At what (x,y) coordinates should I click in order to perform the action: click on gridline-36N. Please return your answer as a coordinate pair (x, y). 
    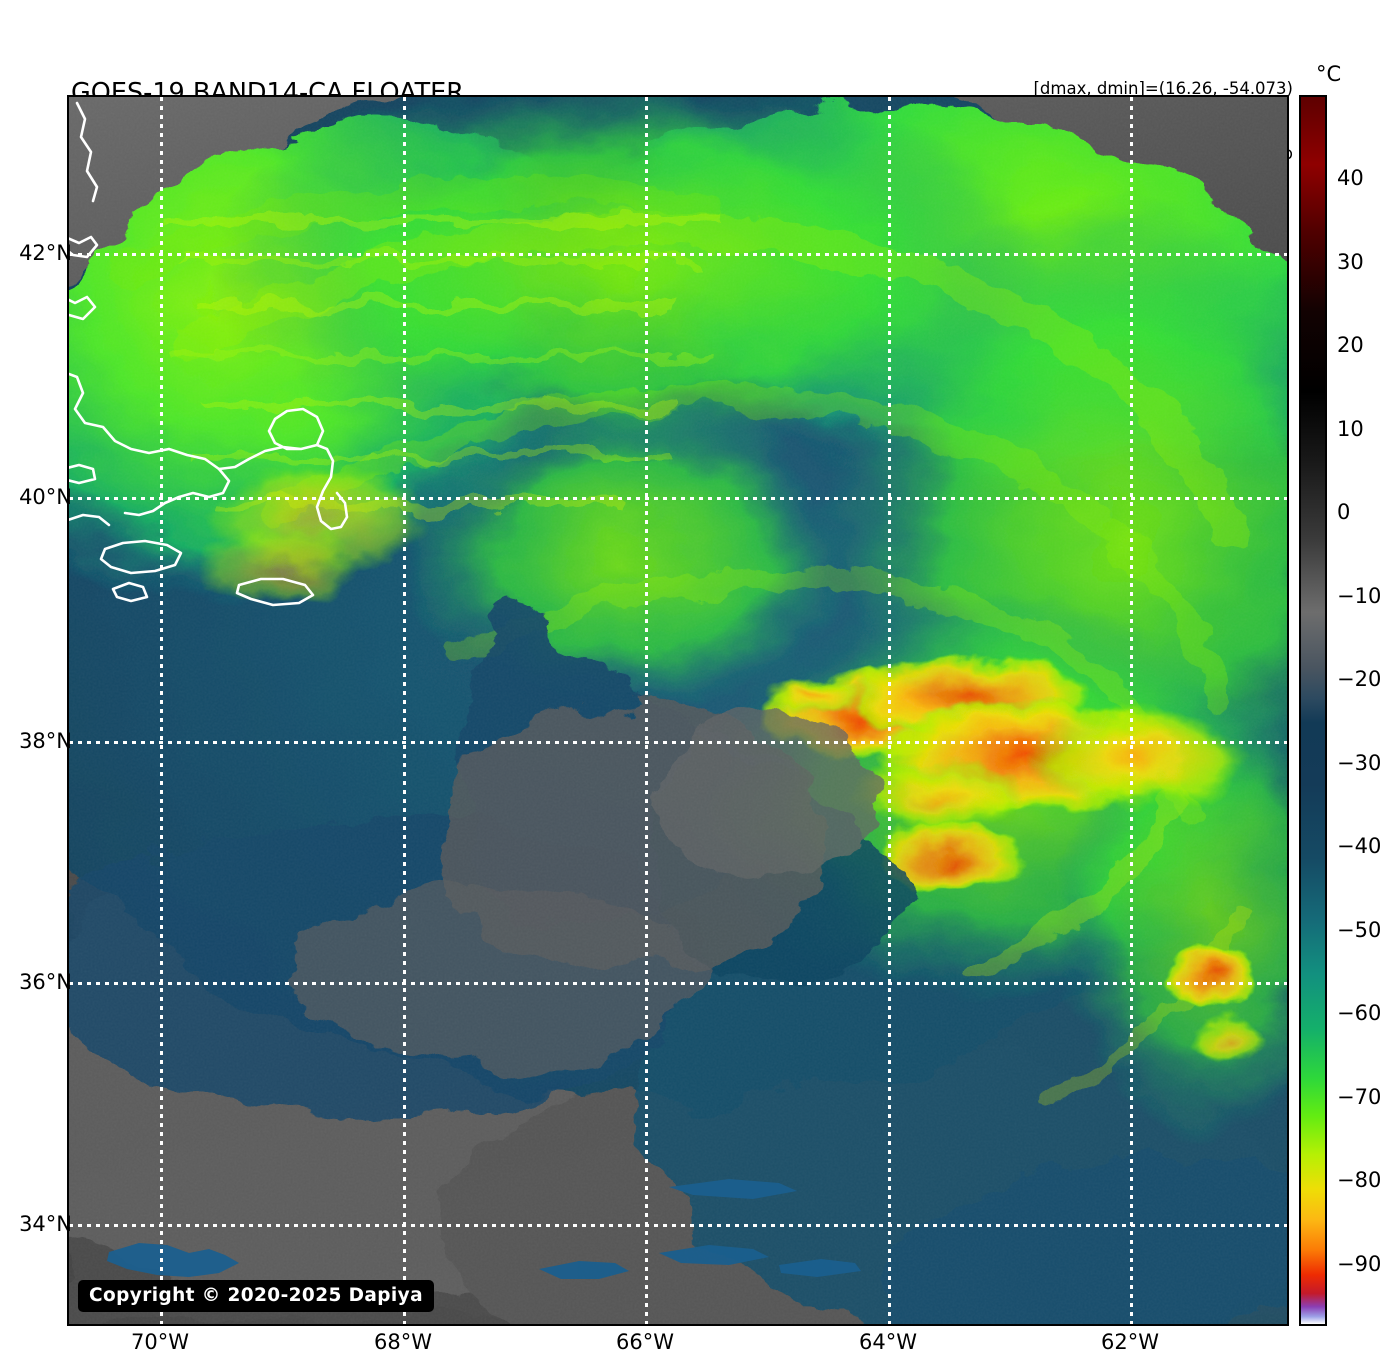
    Looking at the image, I should click on (678, 983).